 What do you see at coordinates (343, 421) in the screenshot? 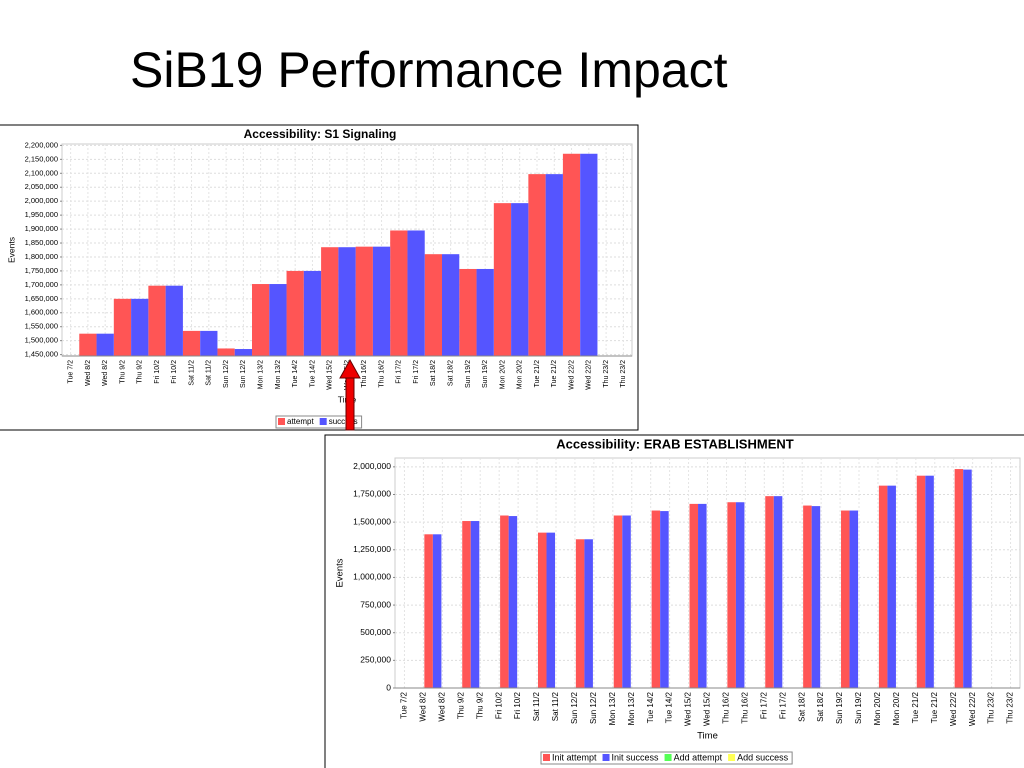
I see `legend-label: success` at bounding box center [343, 421].